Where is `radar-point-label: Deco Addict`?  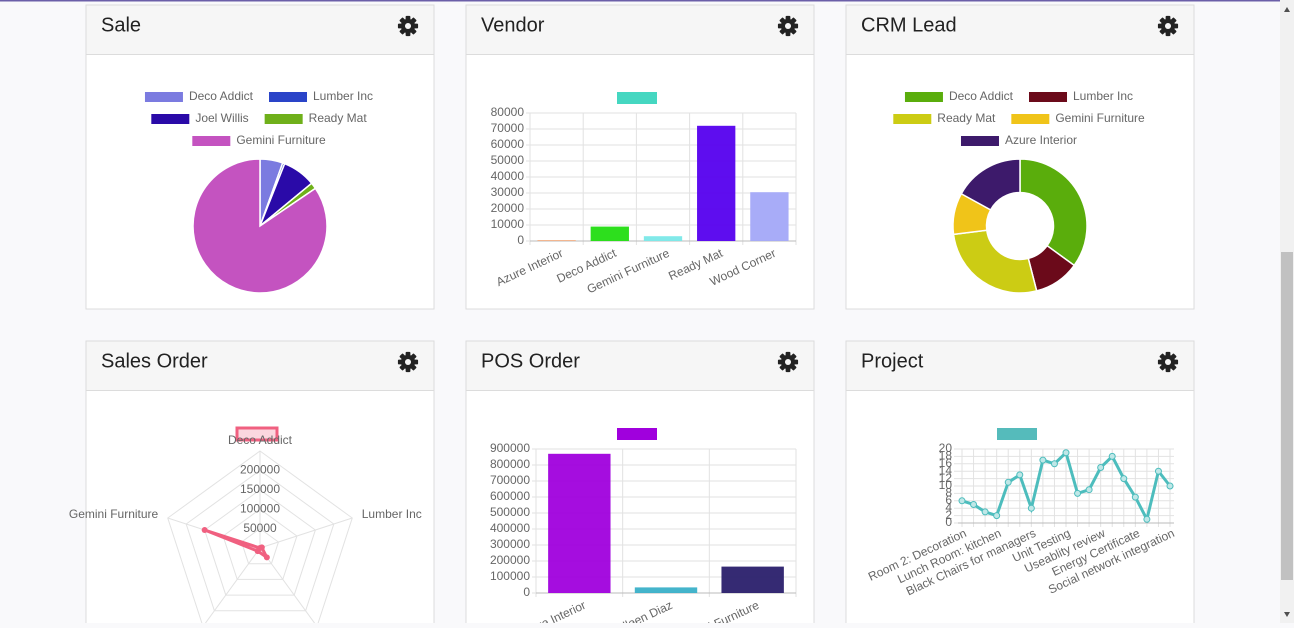 radar-point-label: Deco Addict is located at coordinates (260, 440).